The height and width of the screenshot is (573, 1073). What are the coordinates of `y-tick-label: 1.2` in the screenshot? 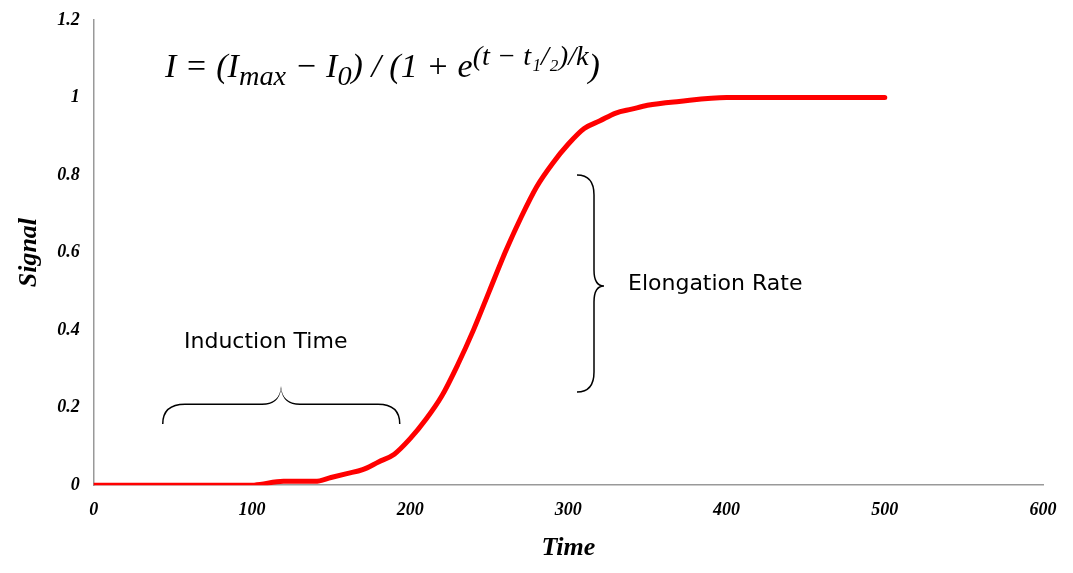 It's located at (68, 18).